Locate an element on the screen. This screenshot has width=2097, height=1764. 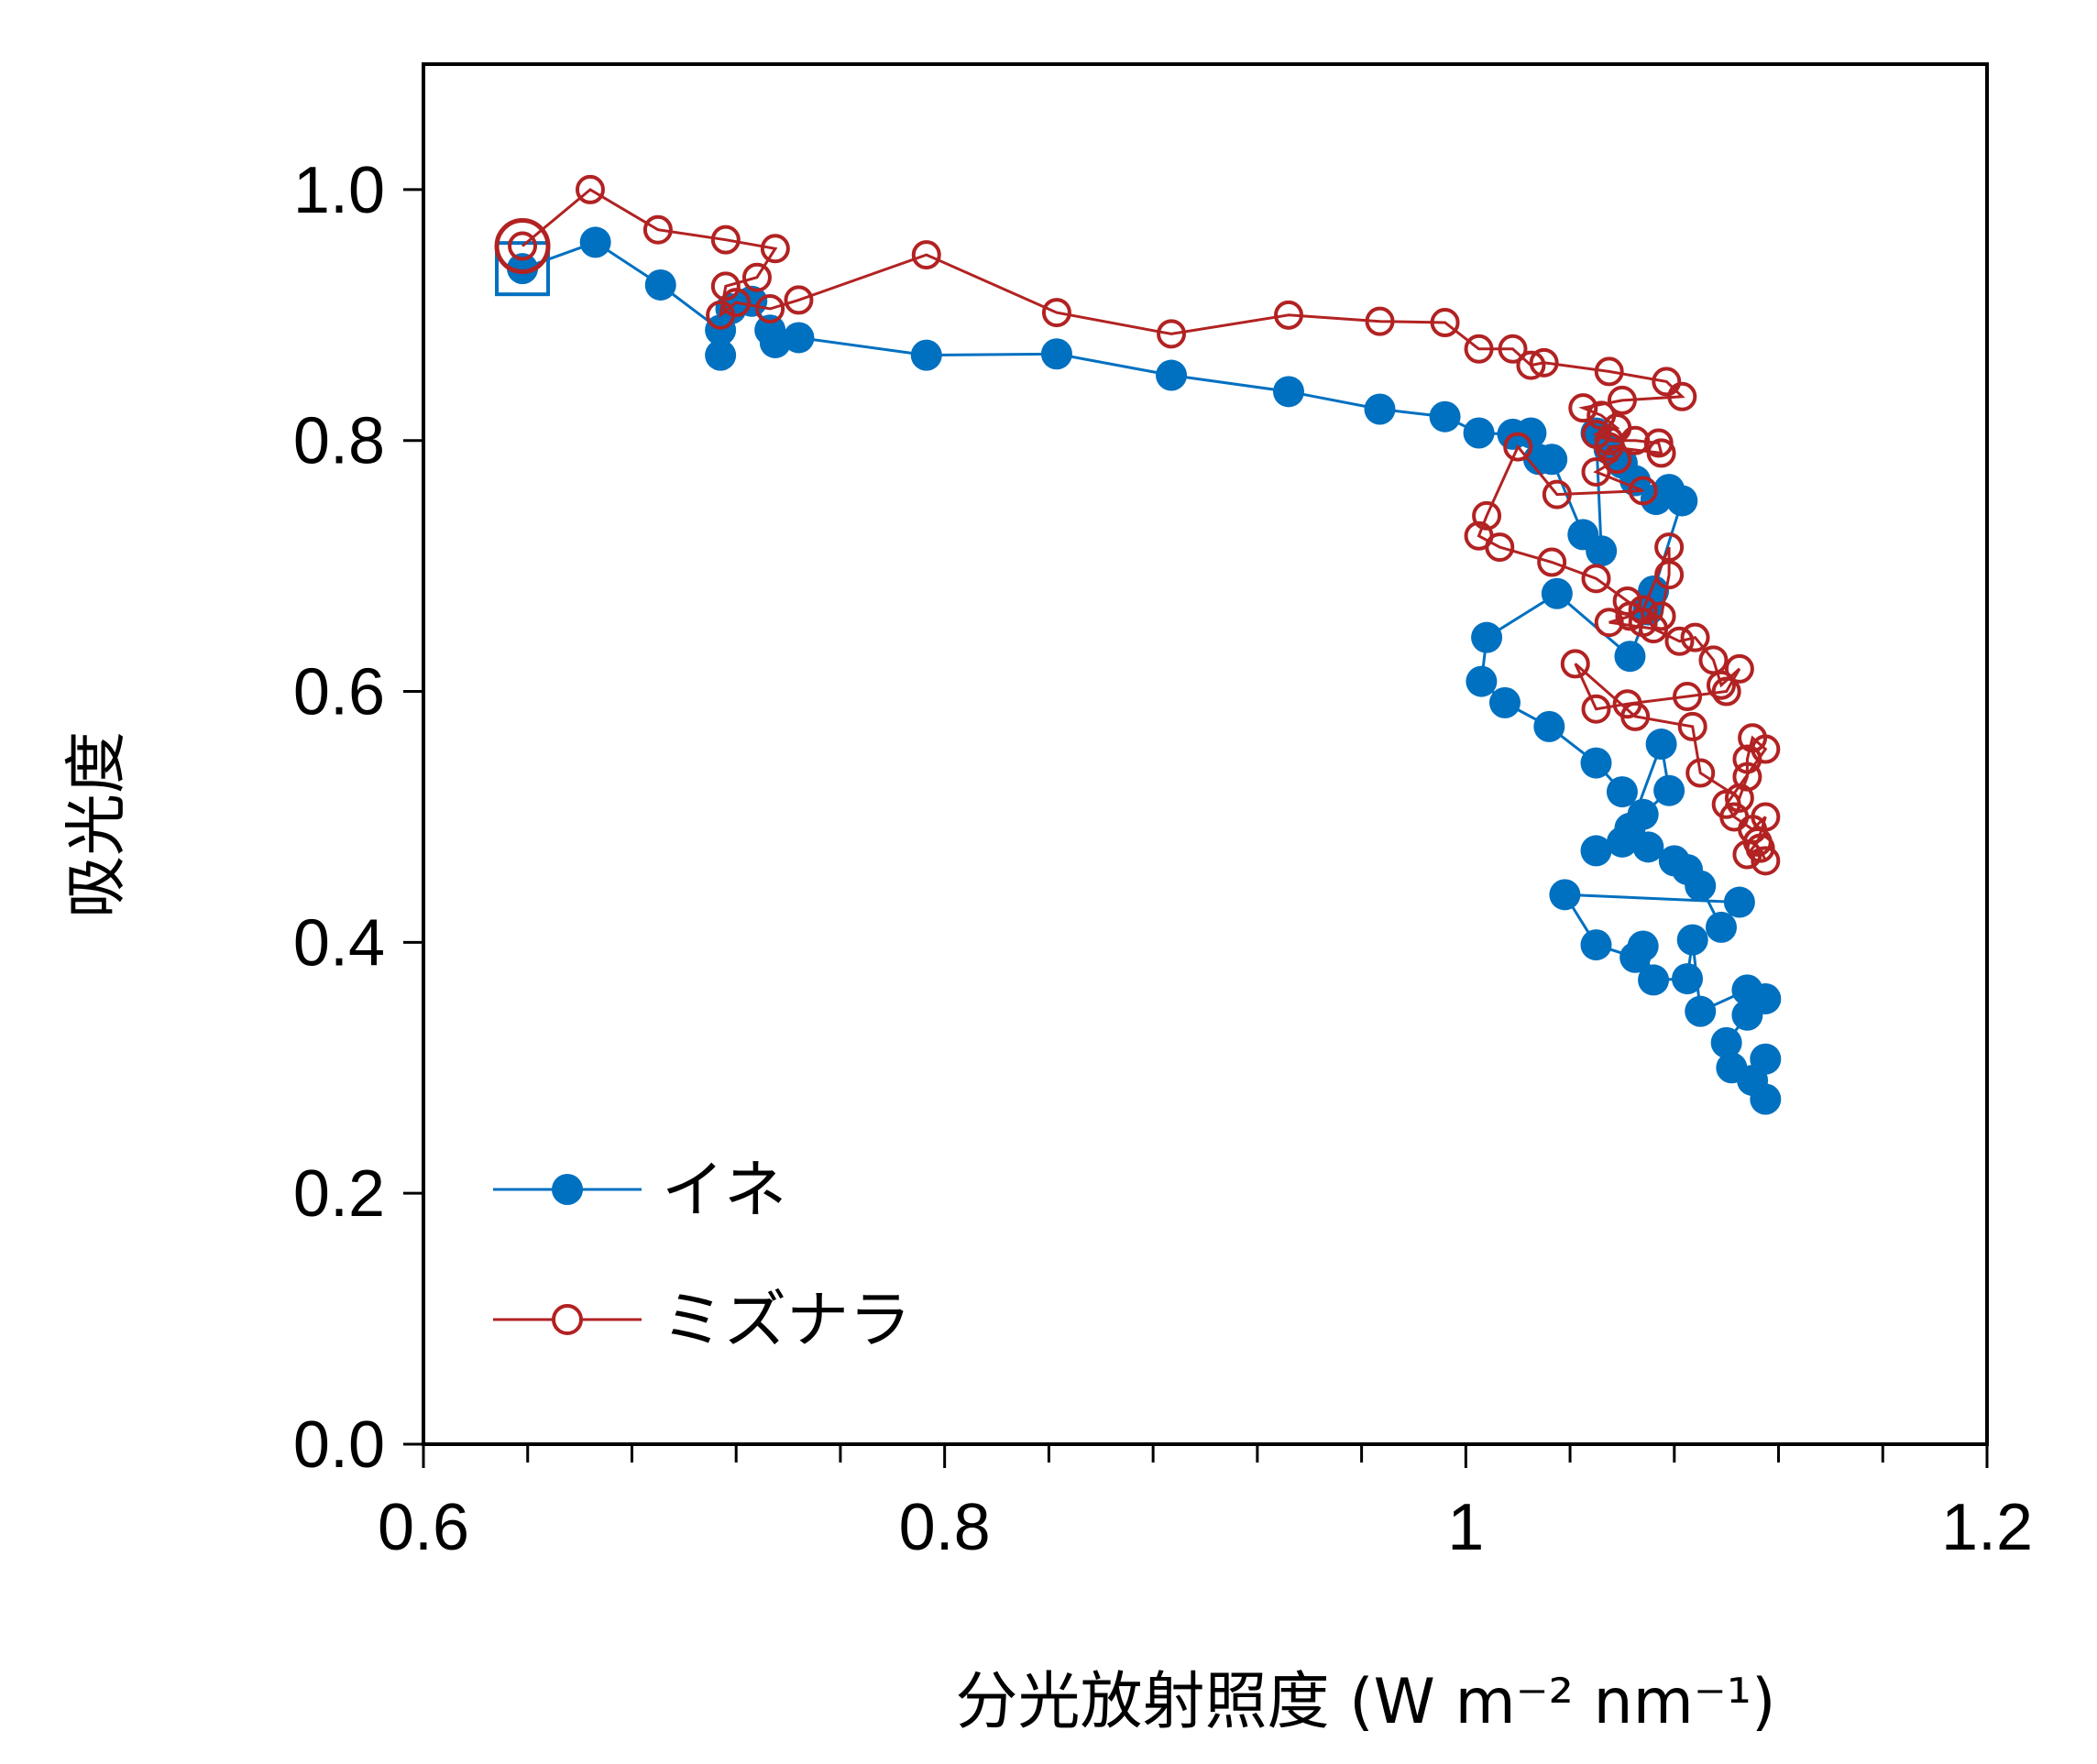
y-tick-label: 1.0 is located at coordinates (339, 190).